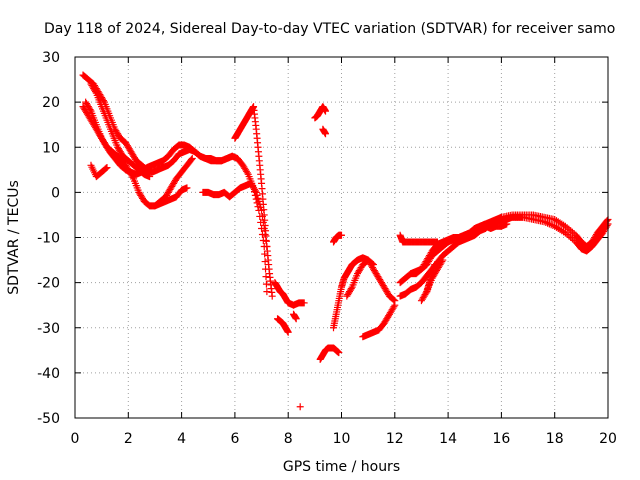  What do you see at coordinates (120, 130) in the screenshot?
I see `series-s4` at bounding box center [120, 130].